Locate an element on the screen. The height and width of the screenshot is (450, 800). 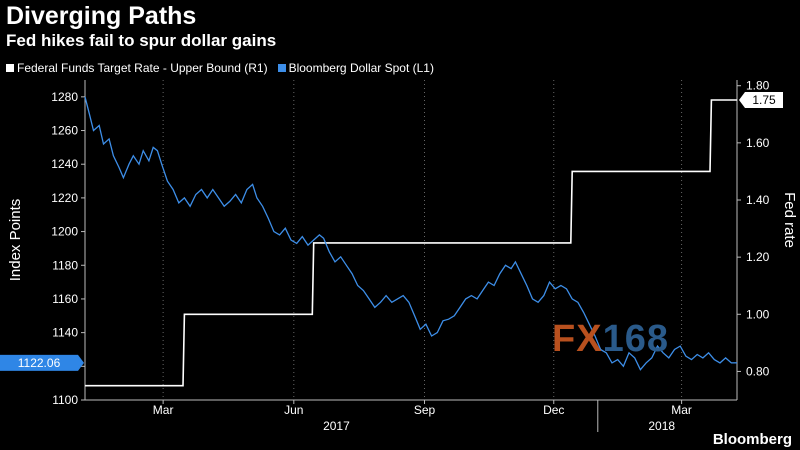
dollar-last-value-label: 1122.06 is located at coordinates (39, 363).